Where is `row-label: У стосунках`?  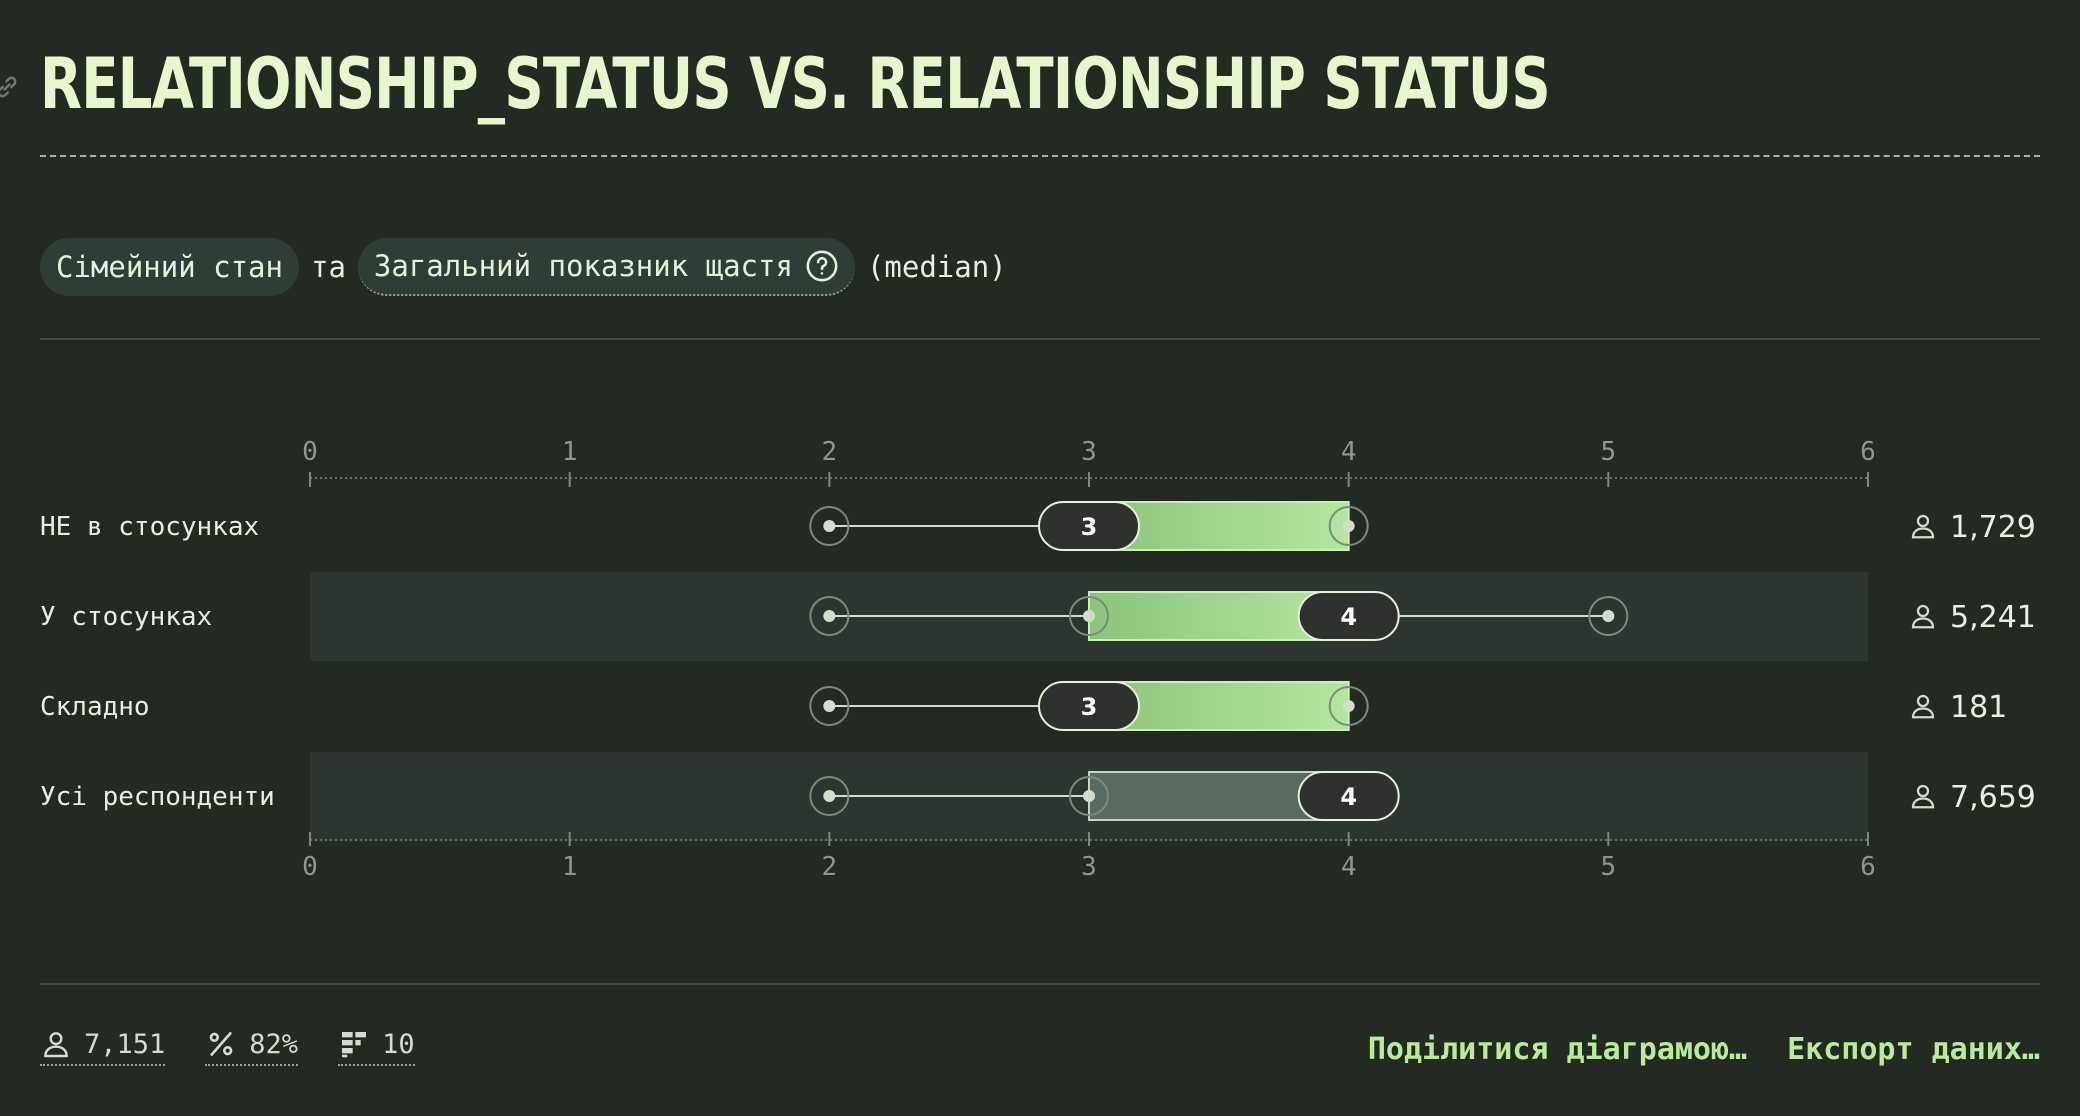
row-label: У стосунках is located at coordinates (126, 617).